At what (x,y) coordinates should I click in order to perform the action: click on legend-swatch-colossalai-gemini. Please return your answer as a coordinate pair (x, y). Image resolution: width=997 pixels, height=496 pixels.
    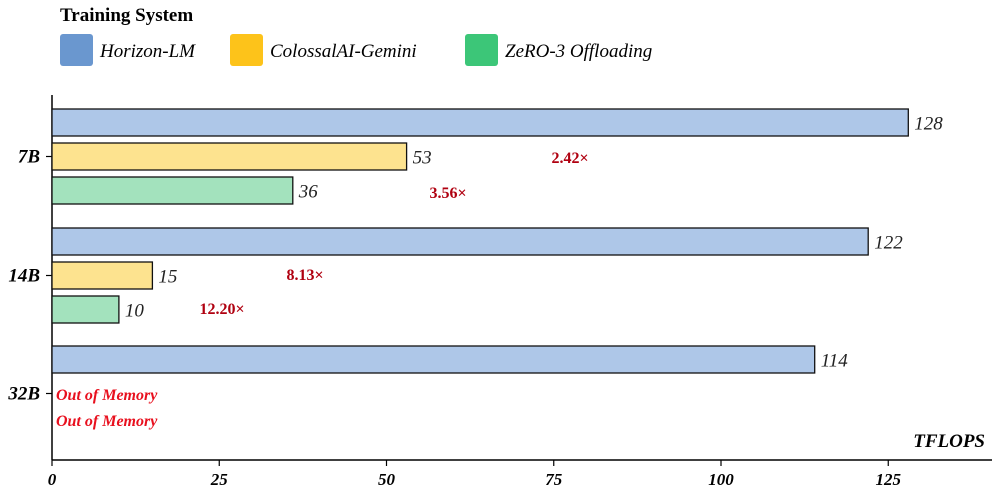
    Looking at the image, I should click on (246, 50).